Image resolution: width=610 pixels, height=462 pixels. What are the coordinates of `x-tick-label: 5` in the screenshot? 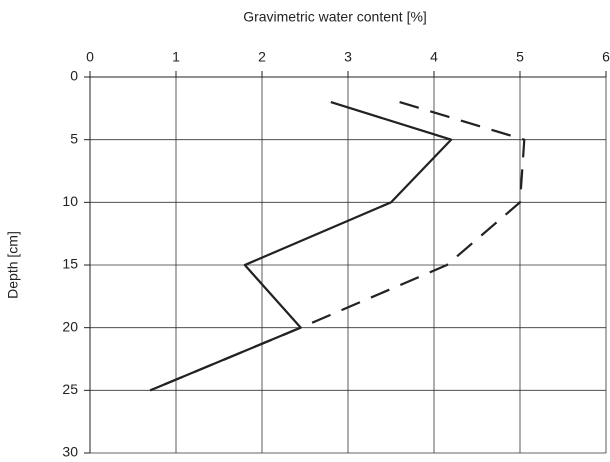 It's located at (520, 57).